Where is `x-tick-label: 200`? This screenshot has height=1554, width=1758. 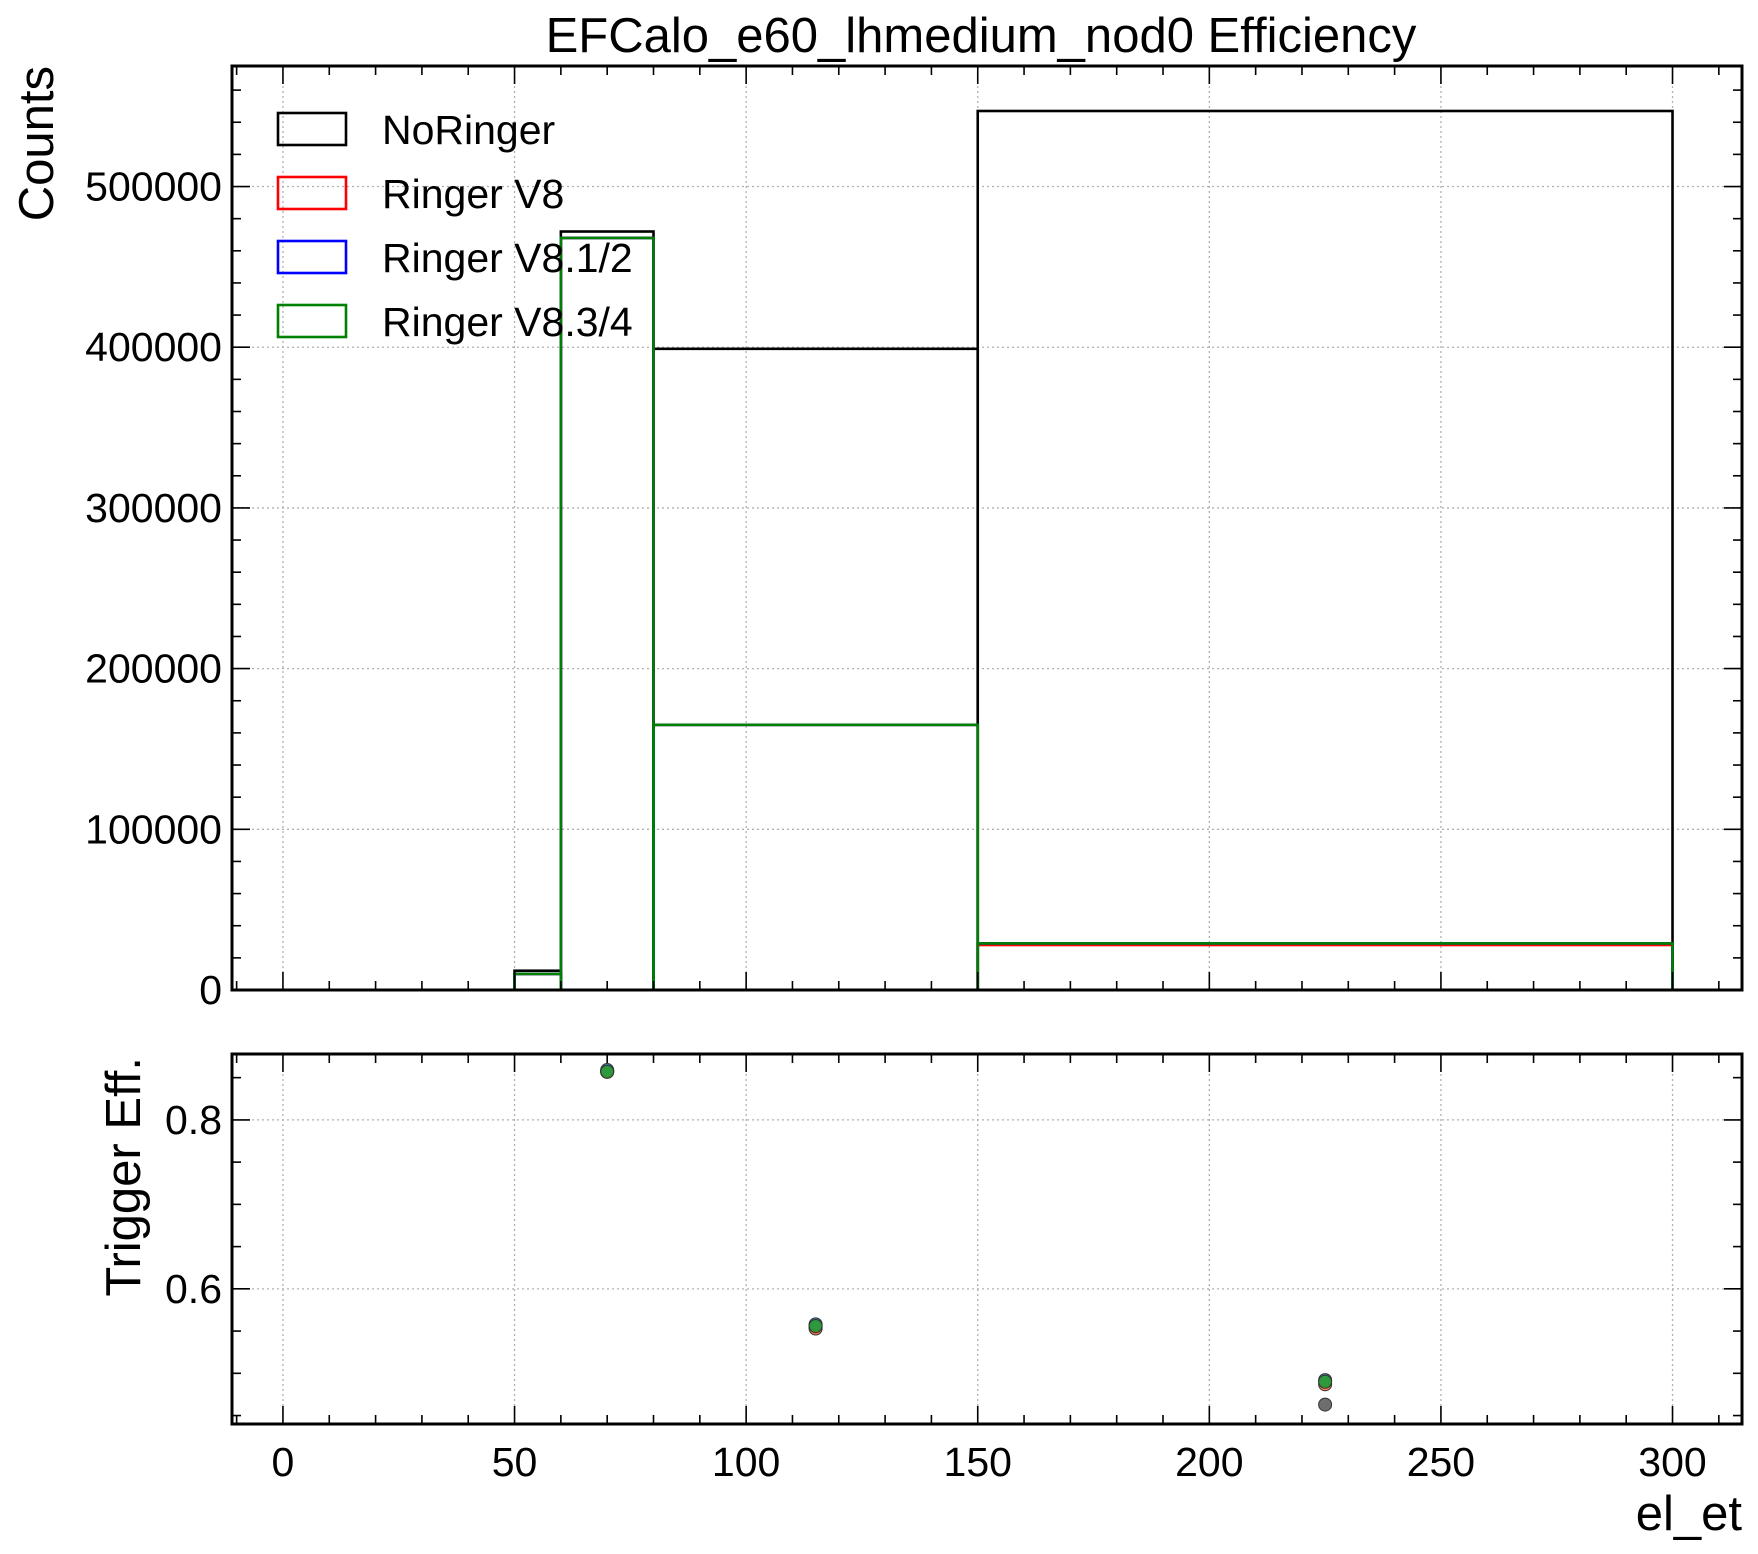 x-tick-label: 200 is located at coordinates (1209, 1462).